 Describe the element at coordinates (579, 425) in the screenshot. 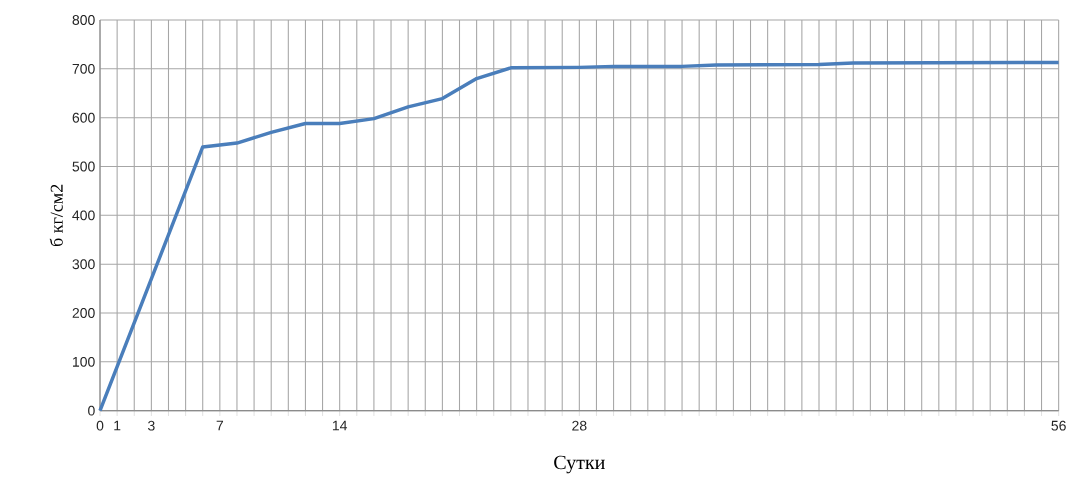

I see `x-tick-label: 28` at that location.